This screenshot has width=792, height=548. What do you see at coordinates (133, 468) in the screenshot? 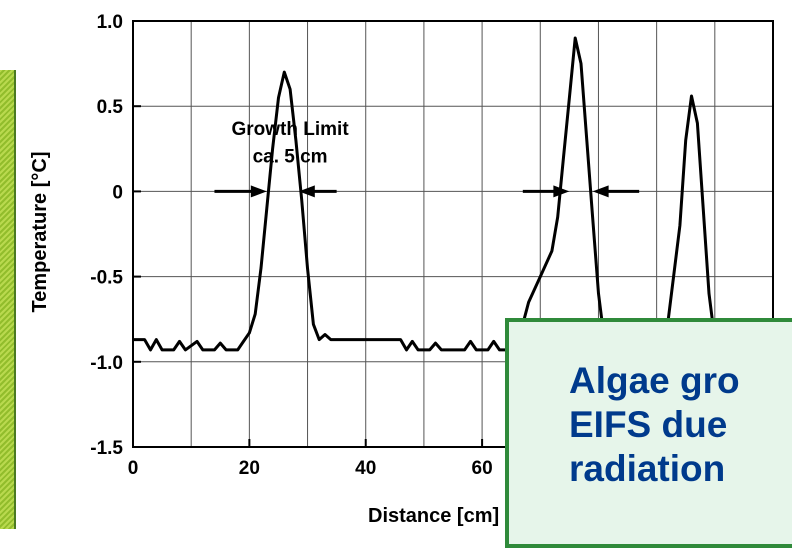
I see `x-tick-label: 0` at bounding box center [133, 468].